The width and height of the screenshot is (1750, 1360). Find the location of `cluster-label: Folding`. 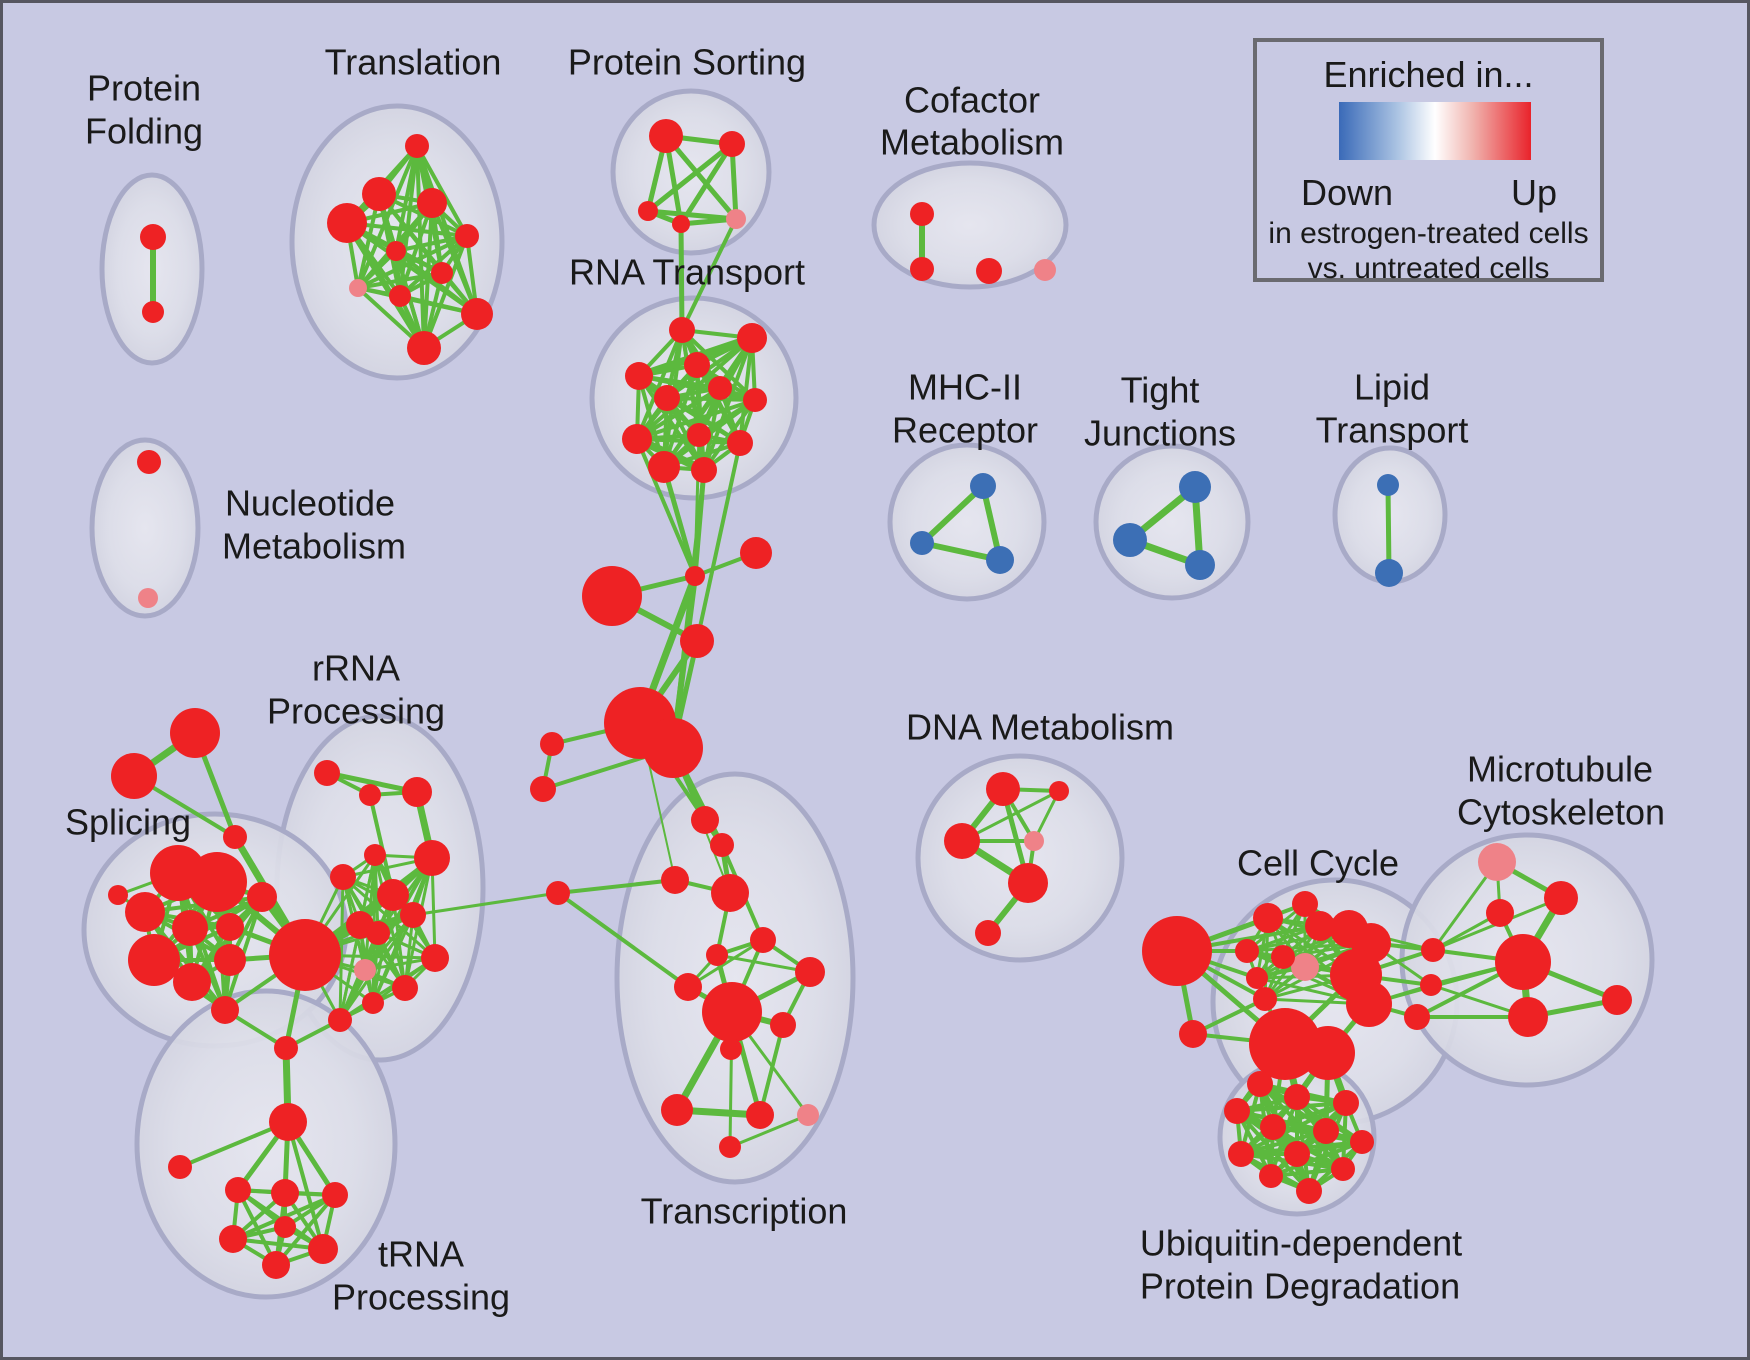

cluster-label: Folding is located at coordinates (144, 131).